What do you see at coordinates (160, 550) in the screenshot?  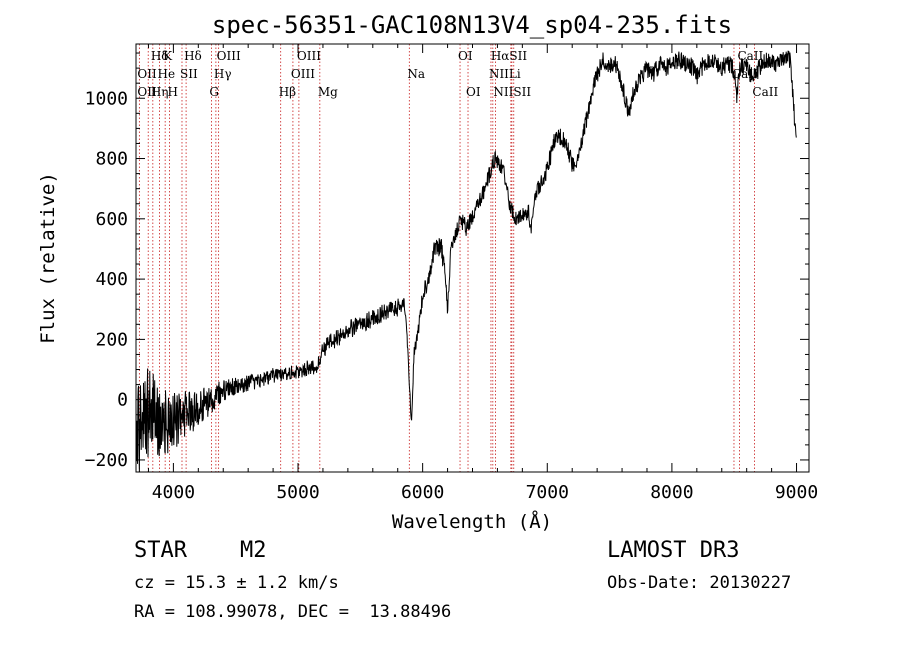 I see `object-class: STAR` at bounding box center [160, 550].